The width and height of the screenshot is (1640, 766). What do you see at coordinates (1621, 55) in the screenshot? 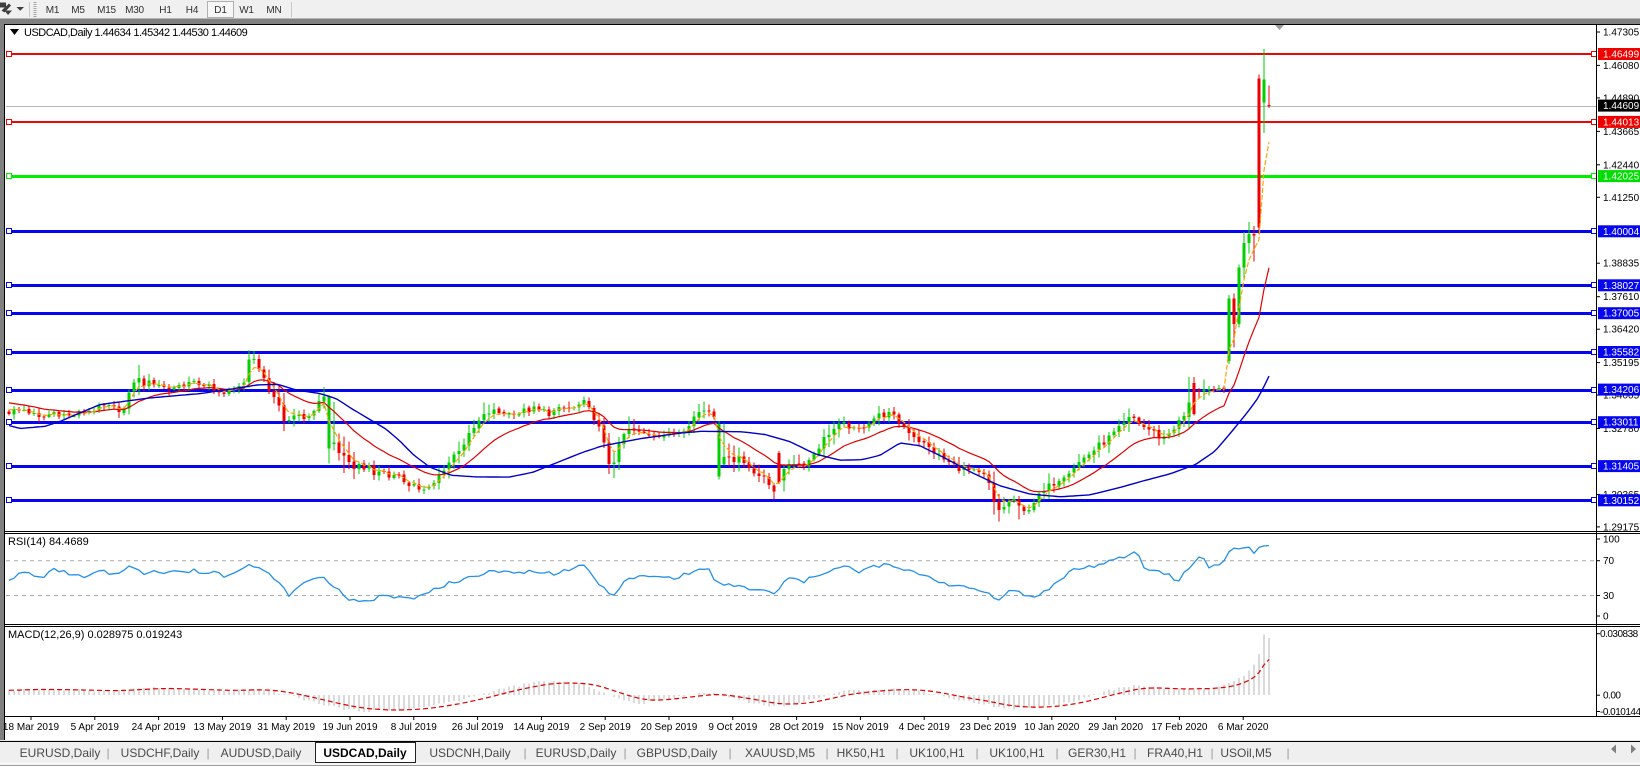
I see `svg-text: 1.46499` at bounding box center [1621, 55].